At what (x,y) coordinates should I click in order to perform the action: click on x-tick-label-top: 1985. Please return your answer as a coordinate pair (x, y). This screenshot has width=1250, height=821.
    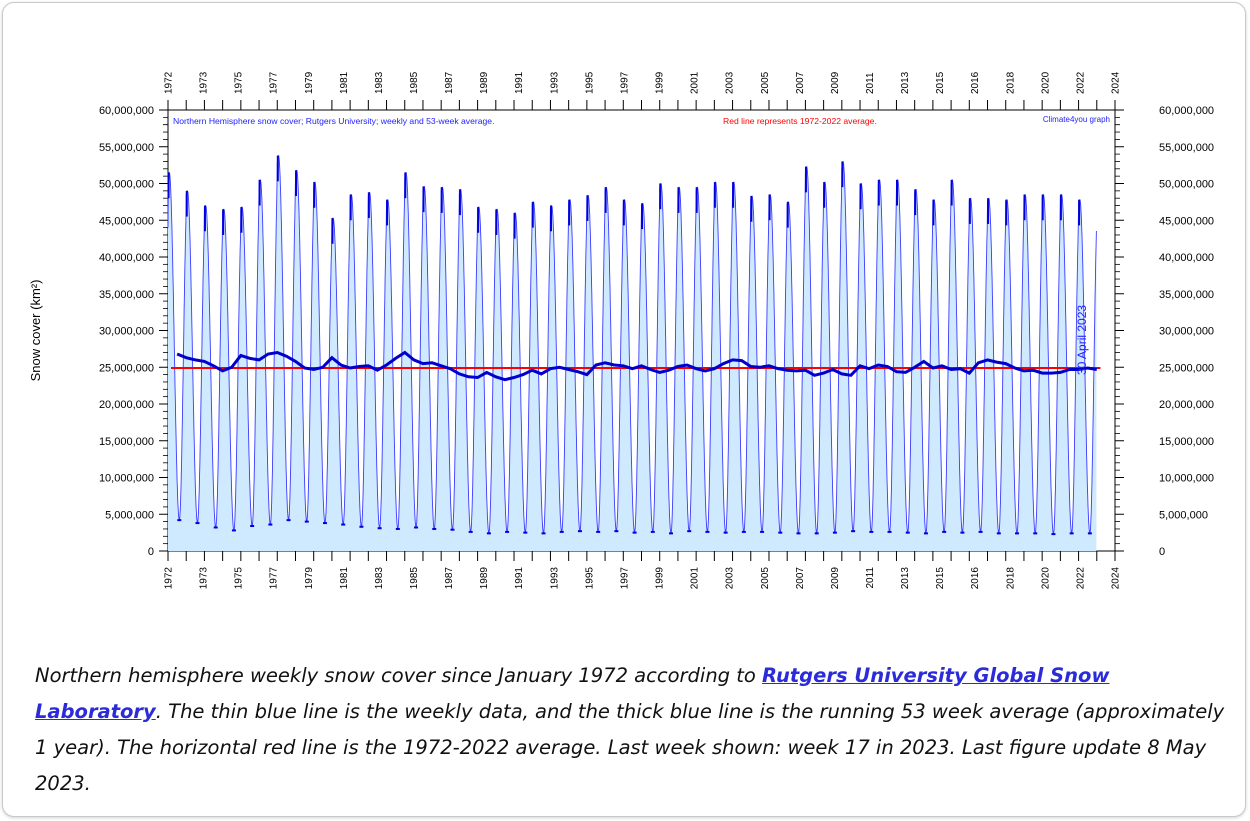
    Looking at the image, I should click on (414, 82).